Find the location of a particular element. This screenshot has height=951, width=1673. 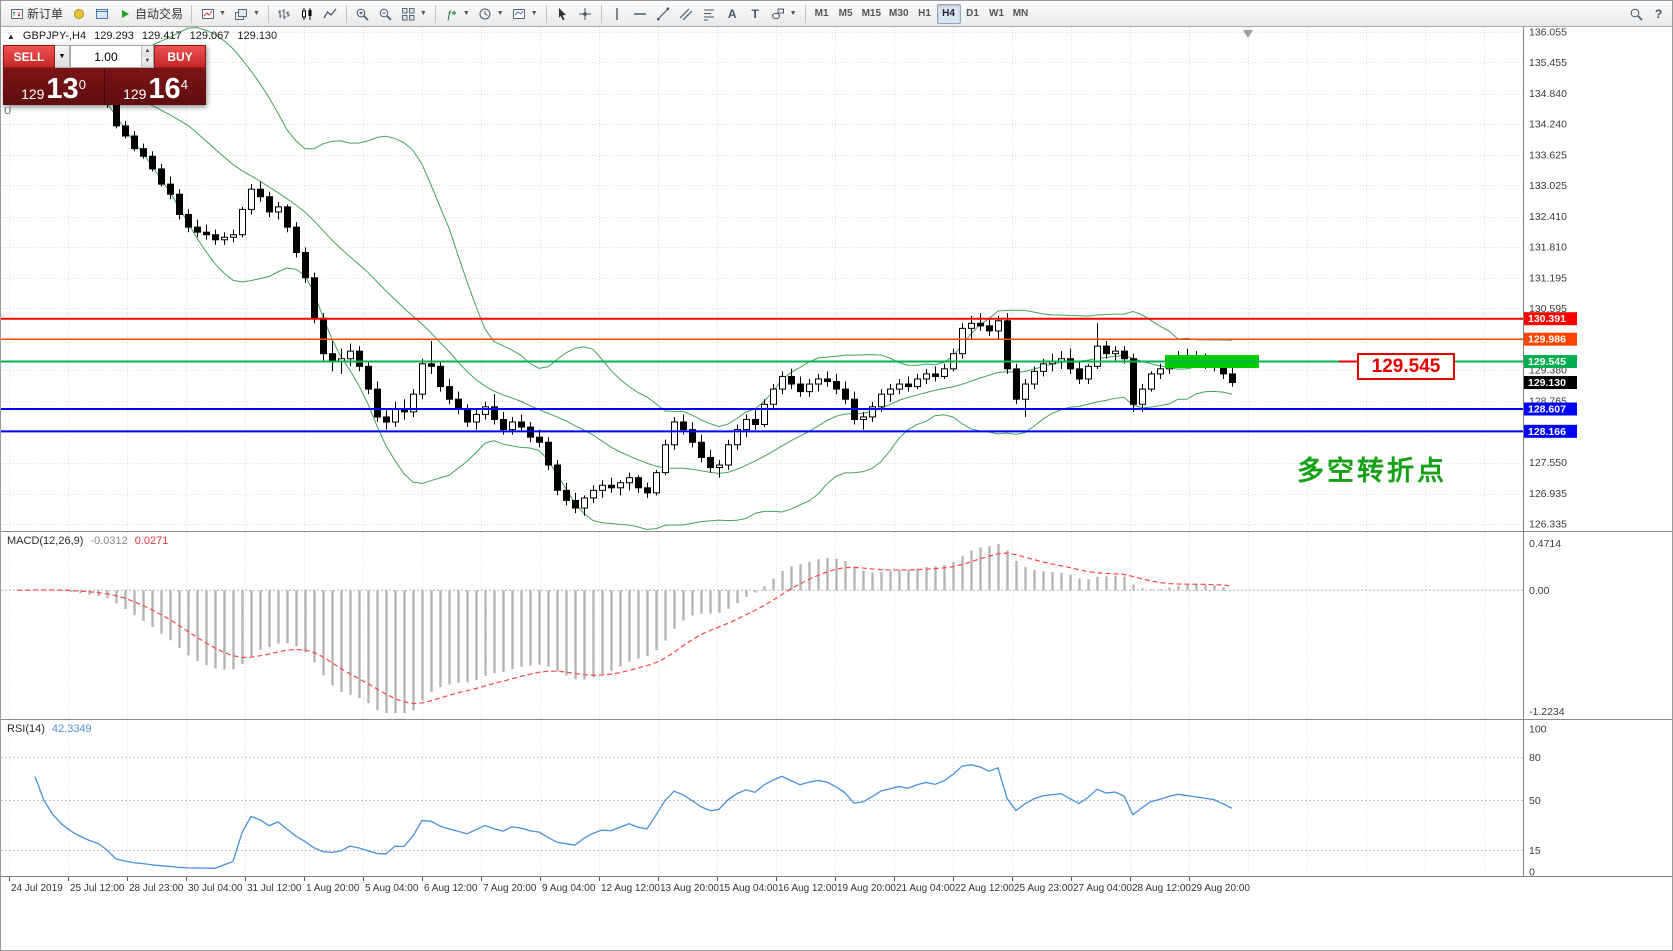

time-axis-label: 7 Aug 20:00 is located at coordinates (510, 888).